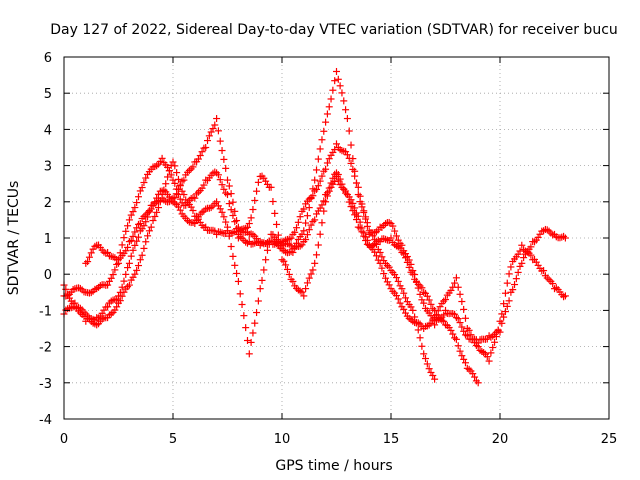 This screenshot has height=480, width=640. I want to click on y-tick-label: 2, so click(48, 203).